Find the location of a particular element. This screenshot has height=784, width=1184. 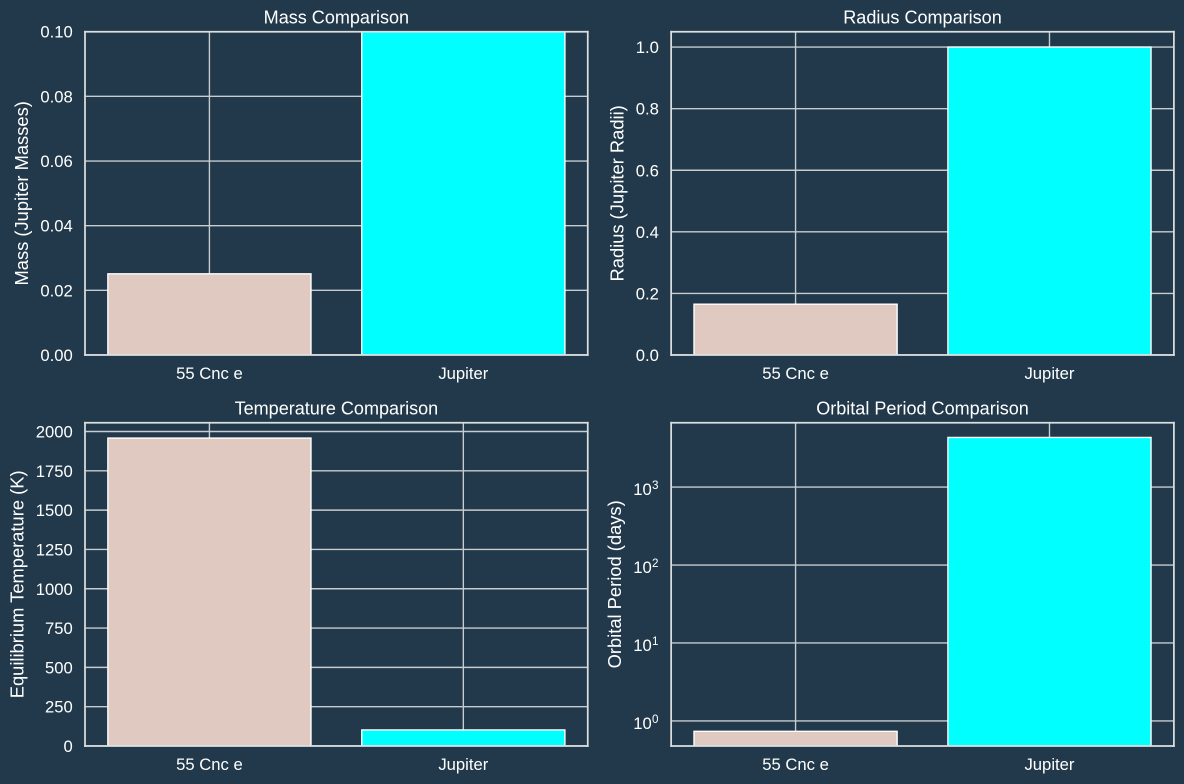

svg-text: 0.2 is located at coordinates (647, 293).